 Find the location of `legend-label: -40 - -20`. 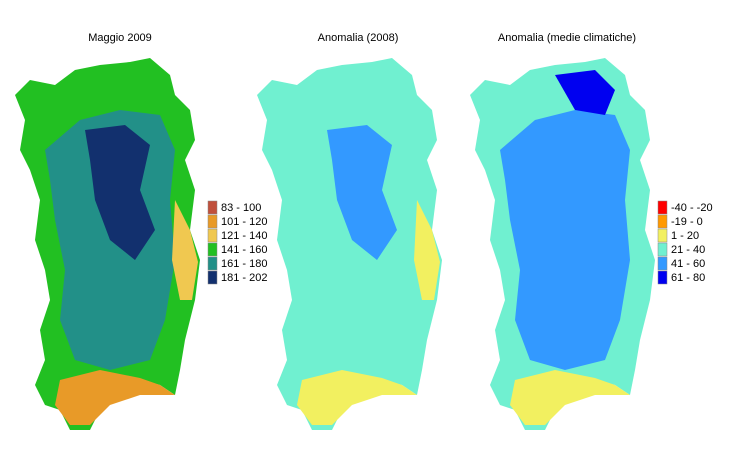

legend-label: -40 - -20 is located at coordinates (692, 208).